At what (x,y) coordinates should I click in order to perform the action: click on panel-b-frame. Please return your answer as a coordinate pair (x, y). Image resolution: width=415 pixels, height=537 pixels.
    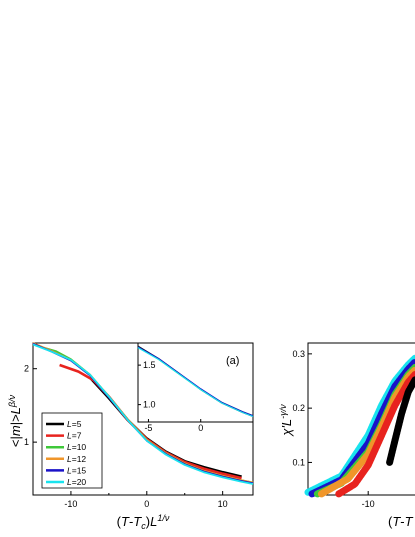
    Looking at the image, I should click on (361, 419).